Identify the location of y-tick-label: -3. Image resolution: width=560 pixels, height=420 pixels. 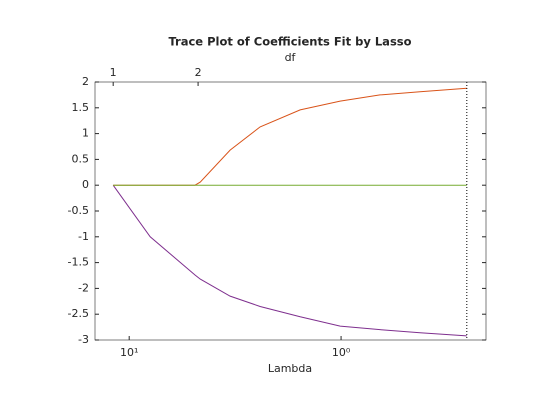
(83, 339).